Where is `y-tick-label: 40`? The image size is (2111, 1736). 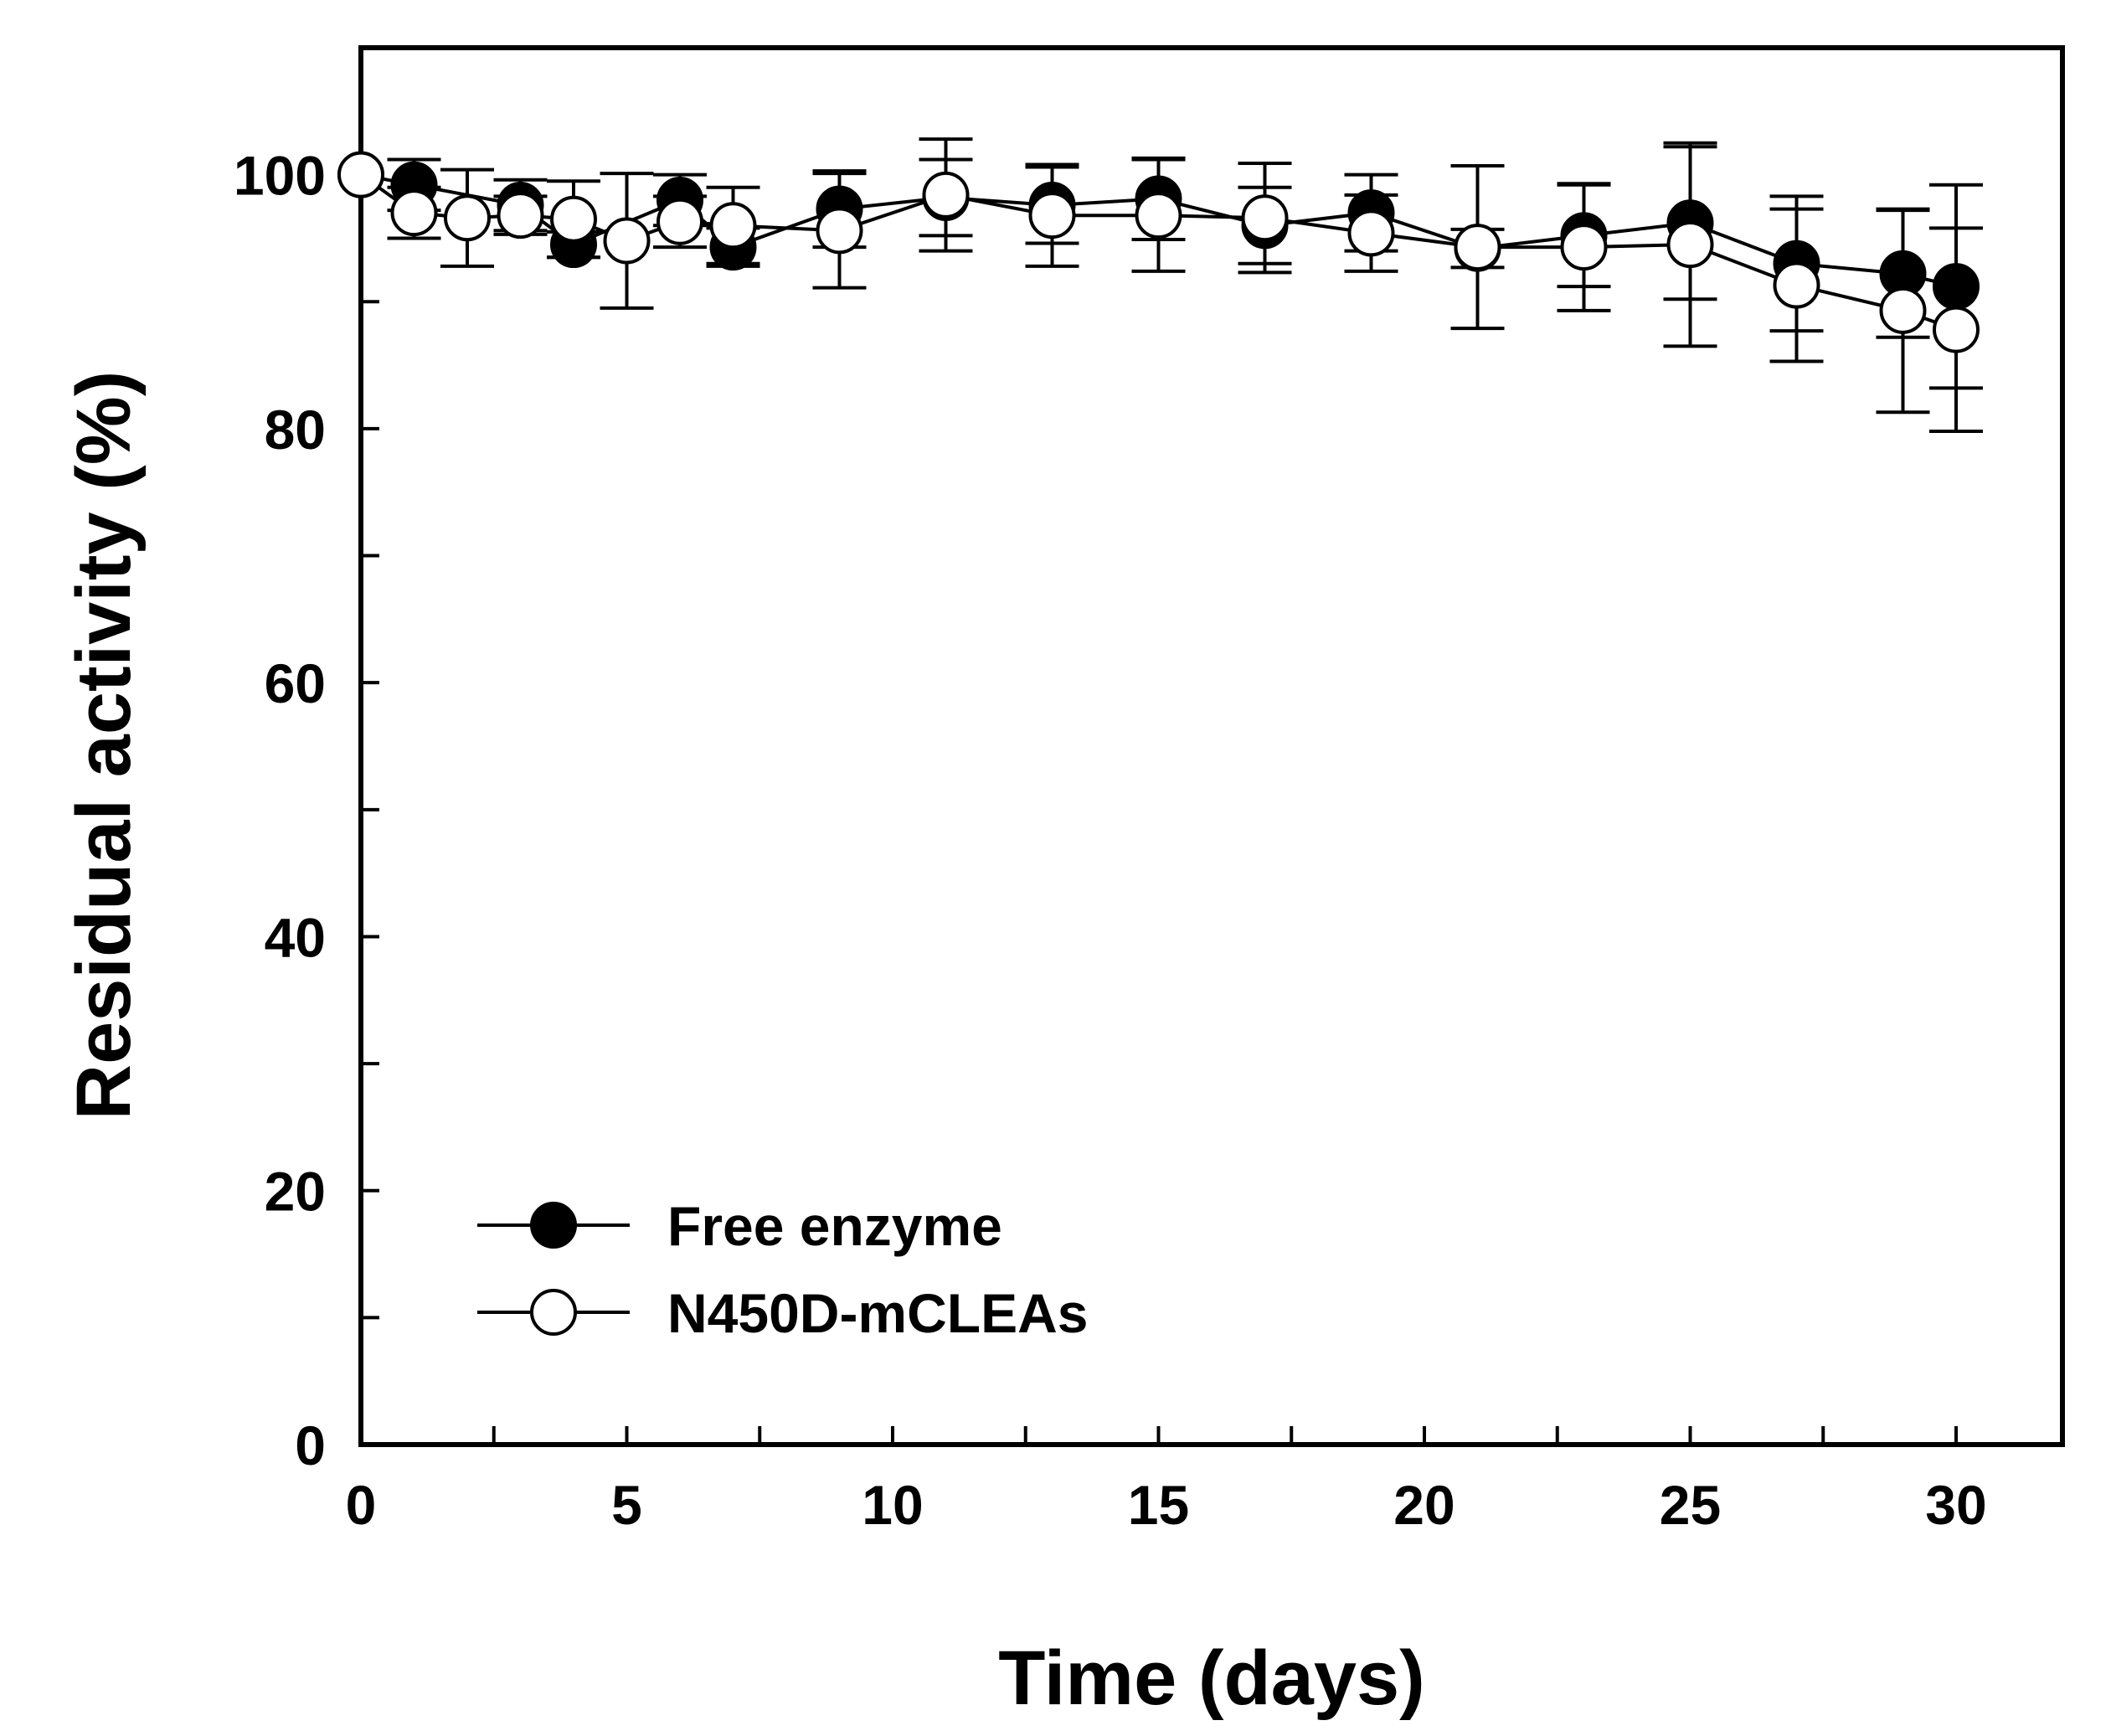 y-tick-label: 40 is located at coordinates (295, 937).